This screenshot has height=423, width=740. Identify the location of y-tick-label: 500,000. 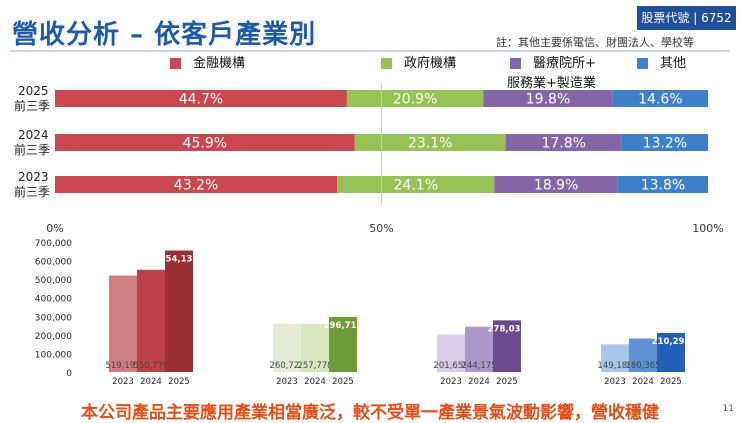
(53, 281).